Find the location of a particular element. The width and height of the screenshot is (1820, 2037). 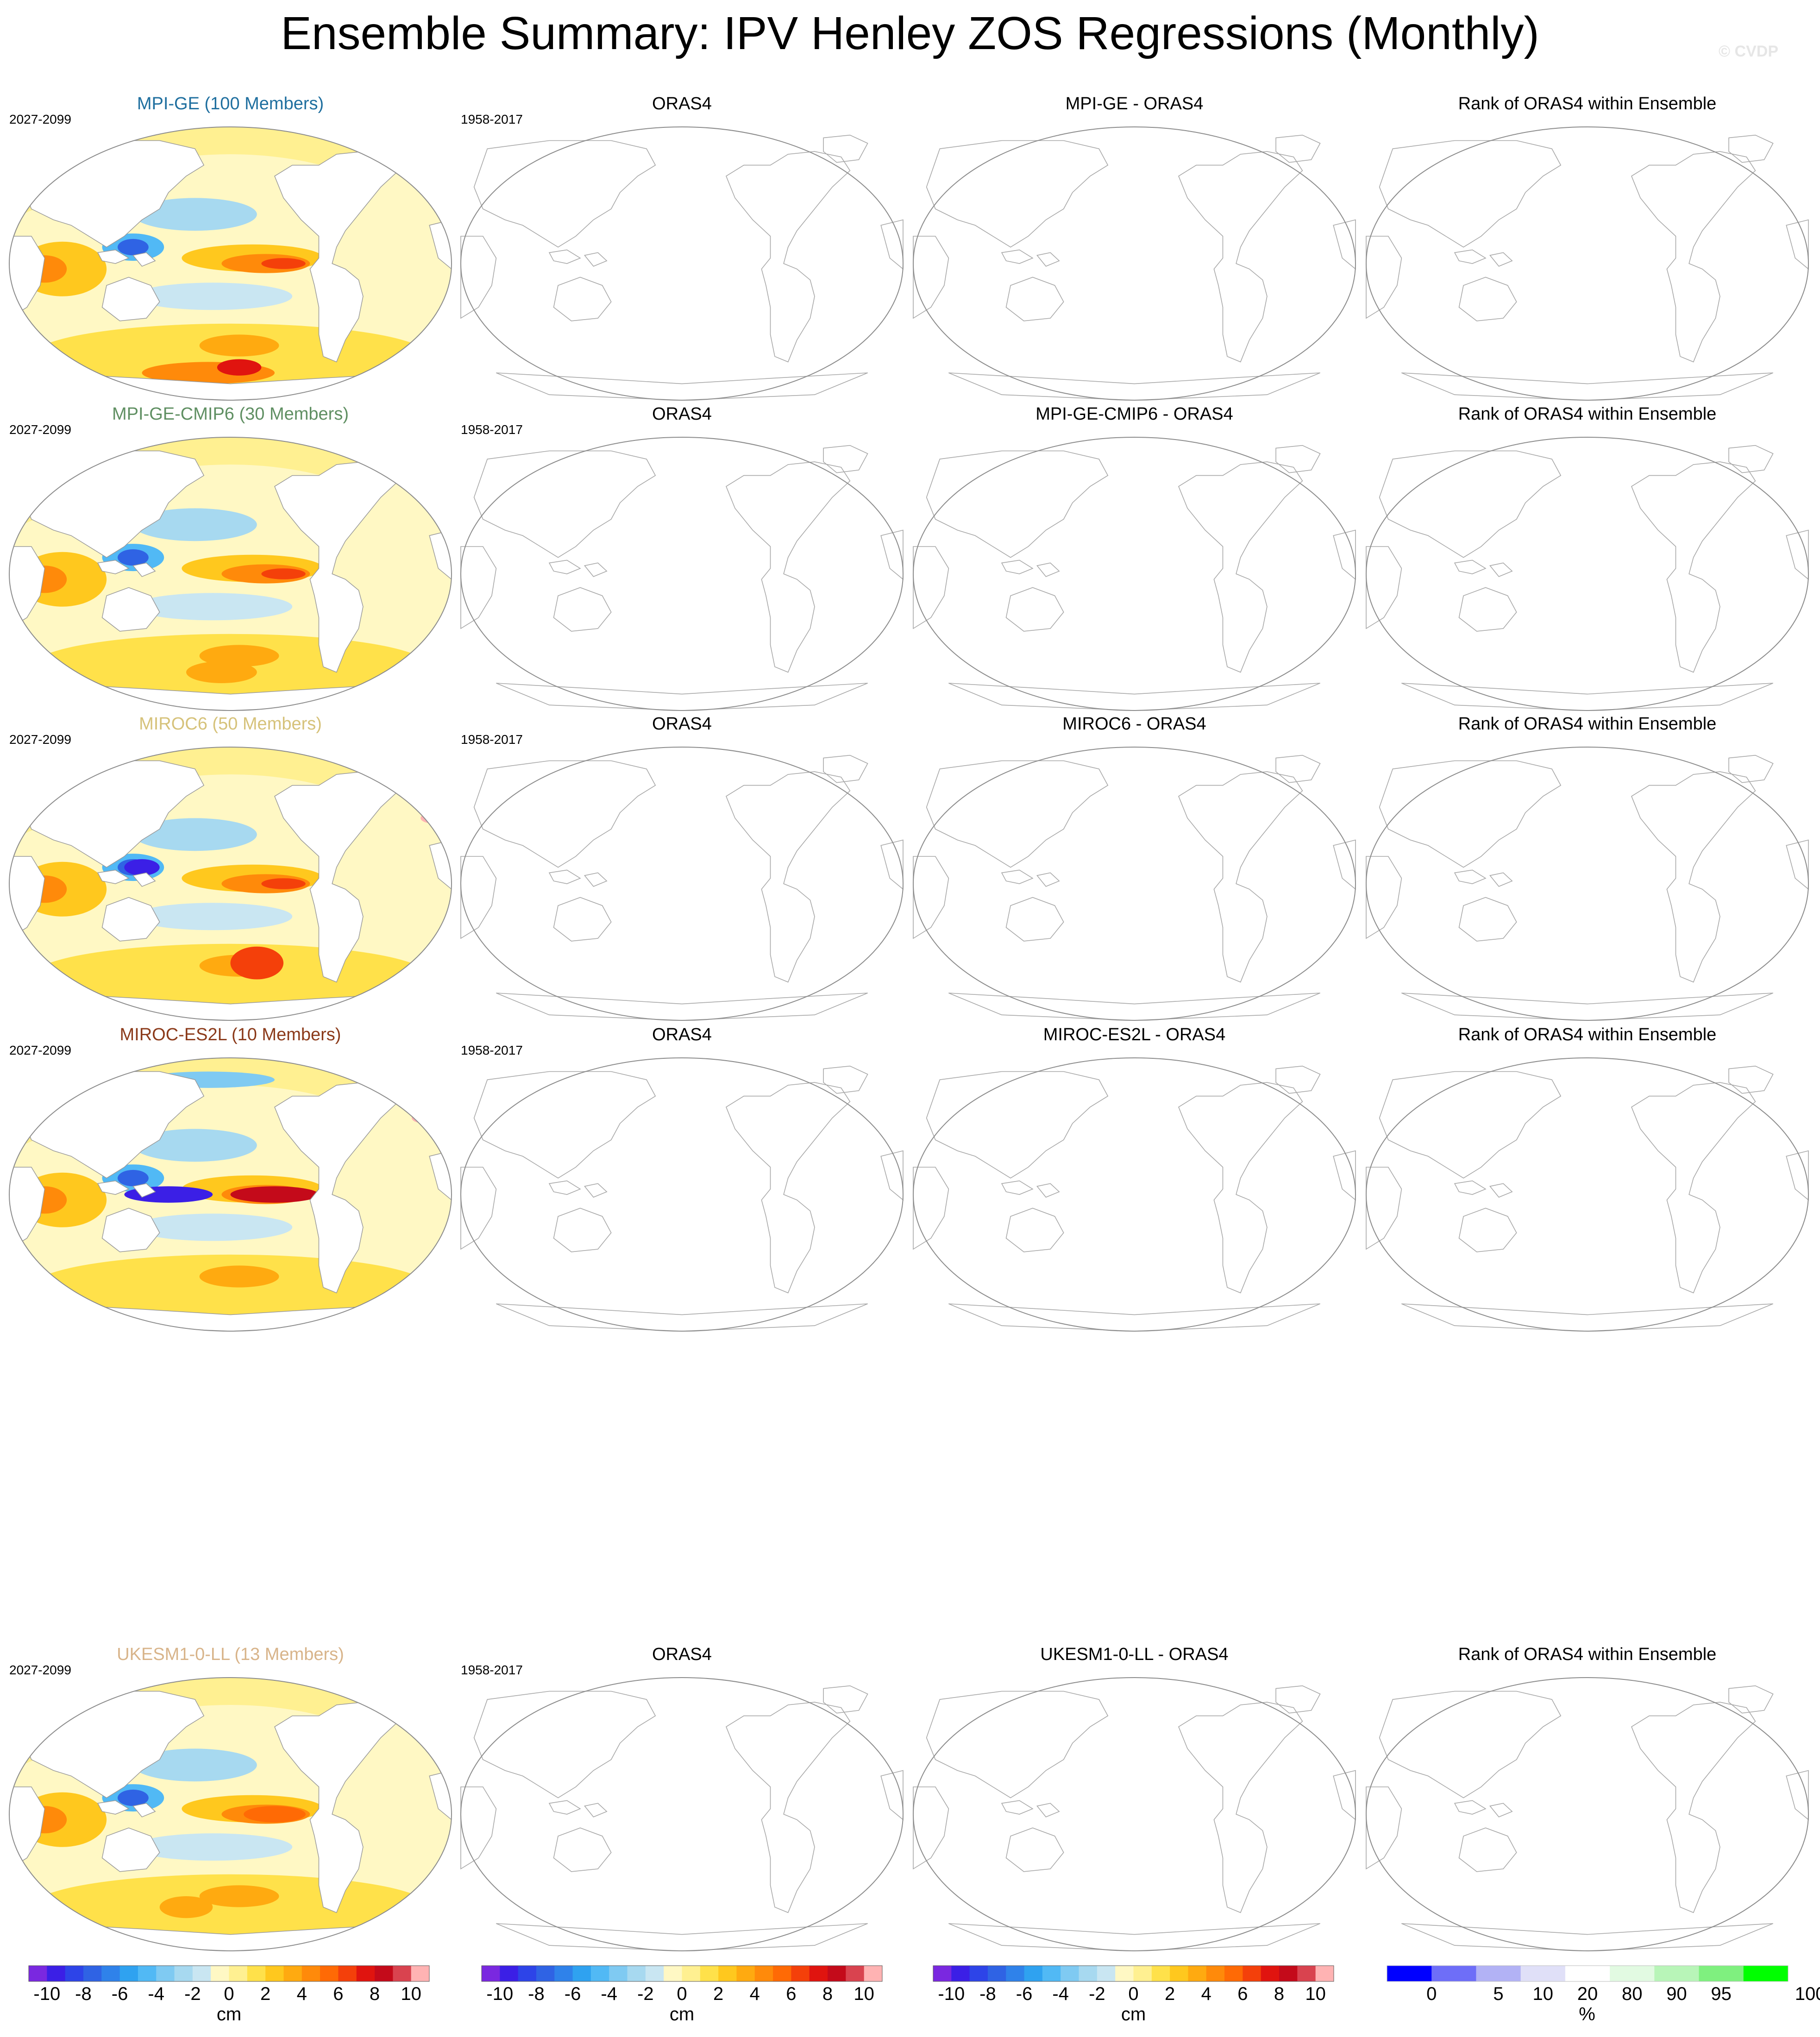

model-period: 2027-2099 is located at coordinates (40, 429).